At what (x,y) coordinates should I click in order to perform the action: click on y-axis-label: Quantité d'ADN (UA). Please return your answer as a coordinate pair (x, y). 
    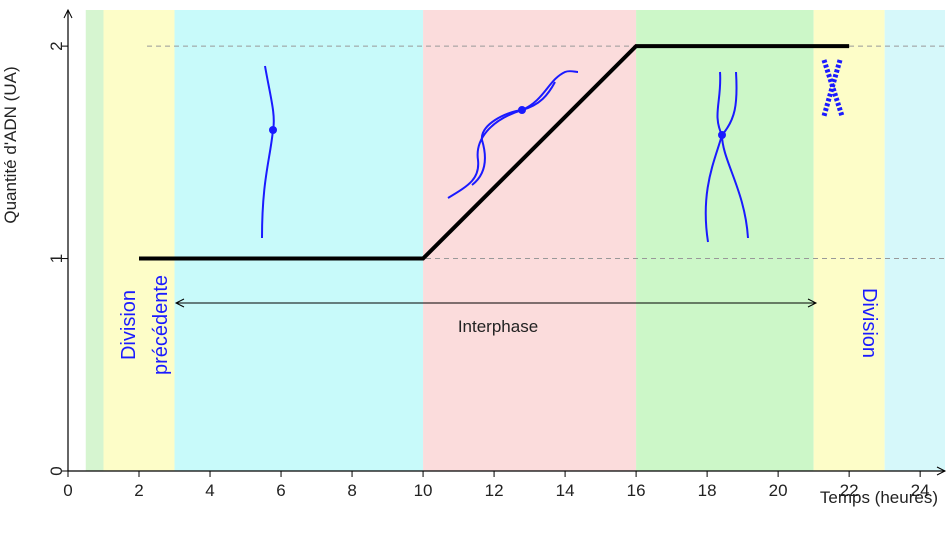
    Looking at the image, I should click on (10, 144).